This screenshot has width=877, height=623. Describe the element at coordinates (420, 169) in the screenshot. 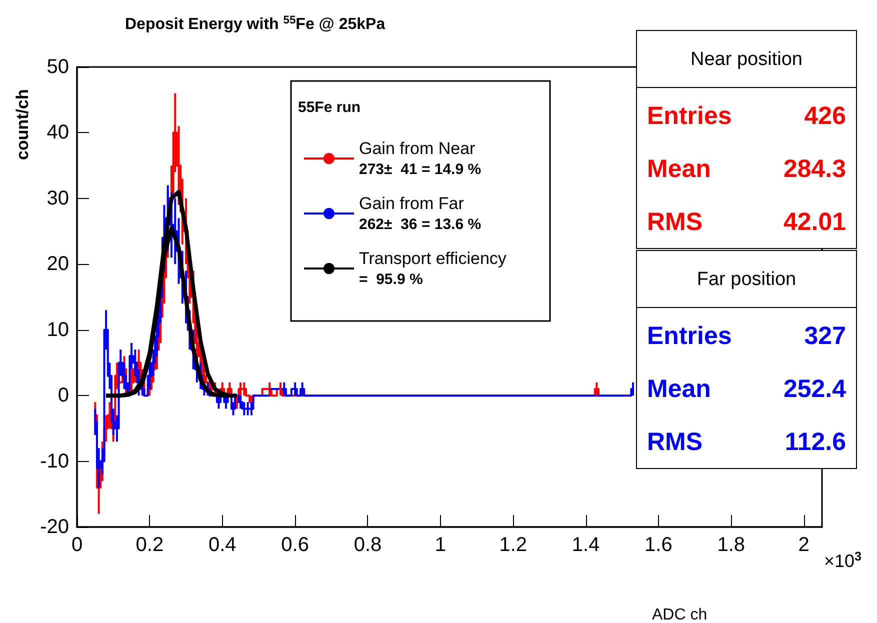

I see `annotation: 273± 41 = 14.9 %` at that location.